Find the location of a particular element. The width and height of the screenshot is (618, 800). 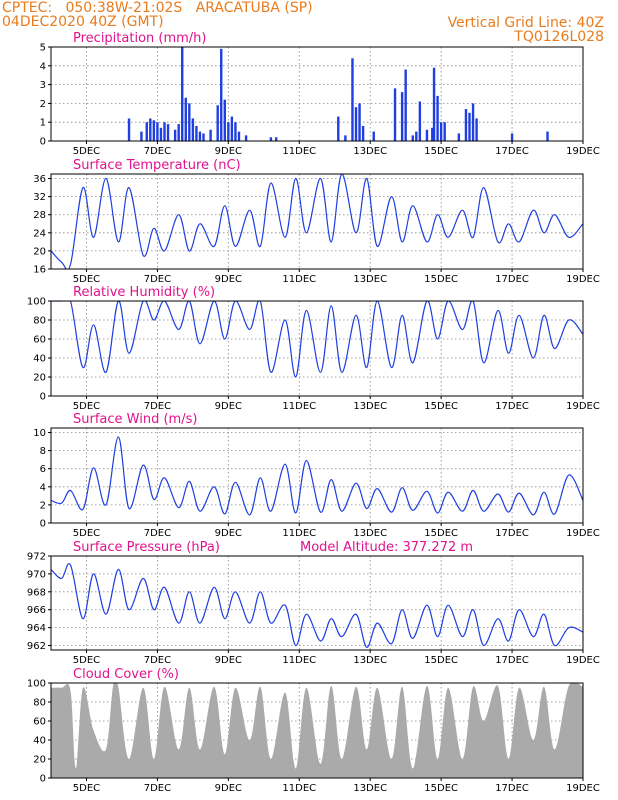

panel-title: Relative Humidity (%) is located at coordinates (144, 292).